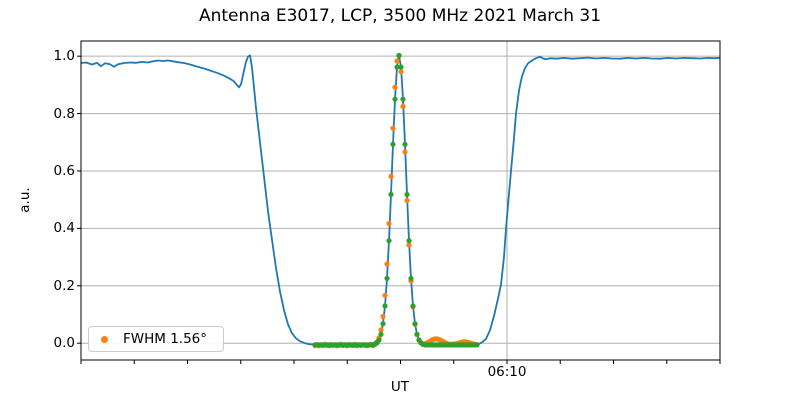 This screenshot has height=400, width=800. I want to click on x-tick-label: 06:10, so click(507, 372).